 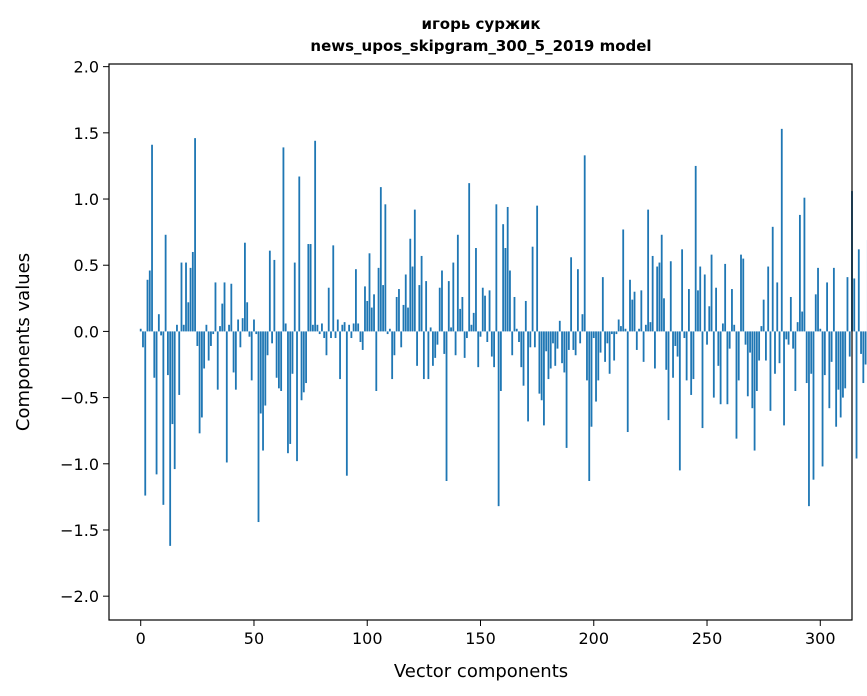 I want to click on x-tick-label: 300, so click(x=820, y=638).